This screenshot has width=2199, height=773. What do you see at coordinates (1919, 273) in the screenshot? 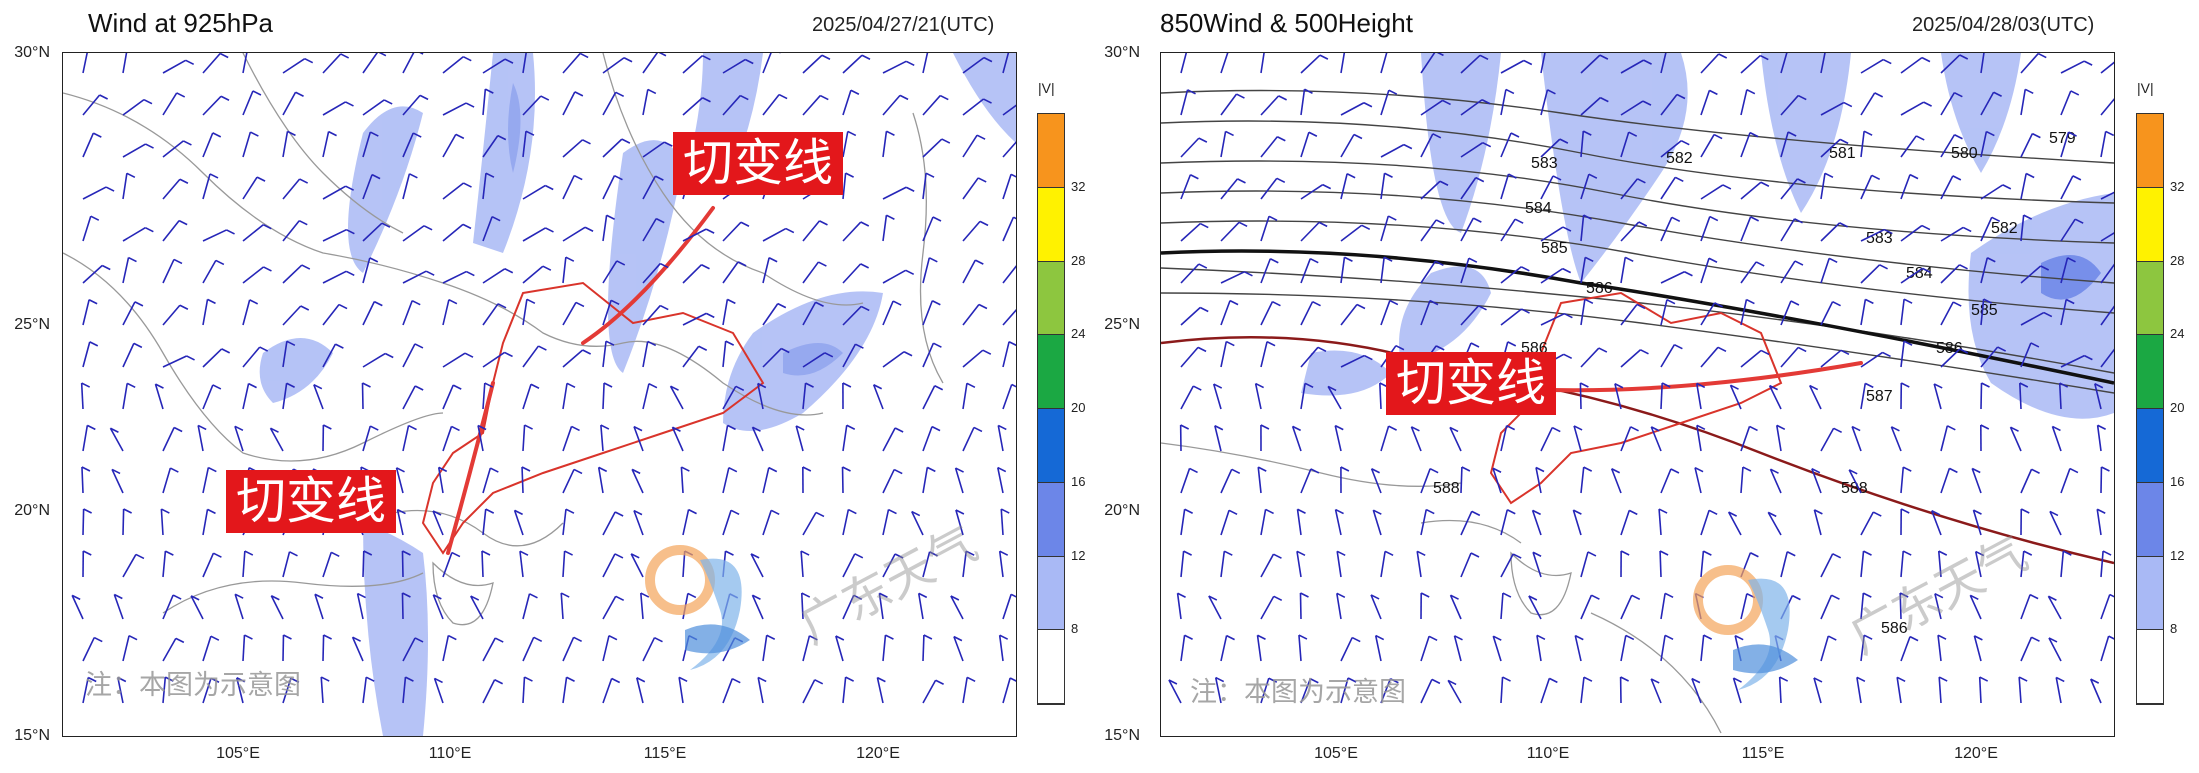
I see `right-contour-label-584b: 584` at bounding box center [1919, 273].